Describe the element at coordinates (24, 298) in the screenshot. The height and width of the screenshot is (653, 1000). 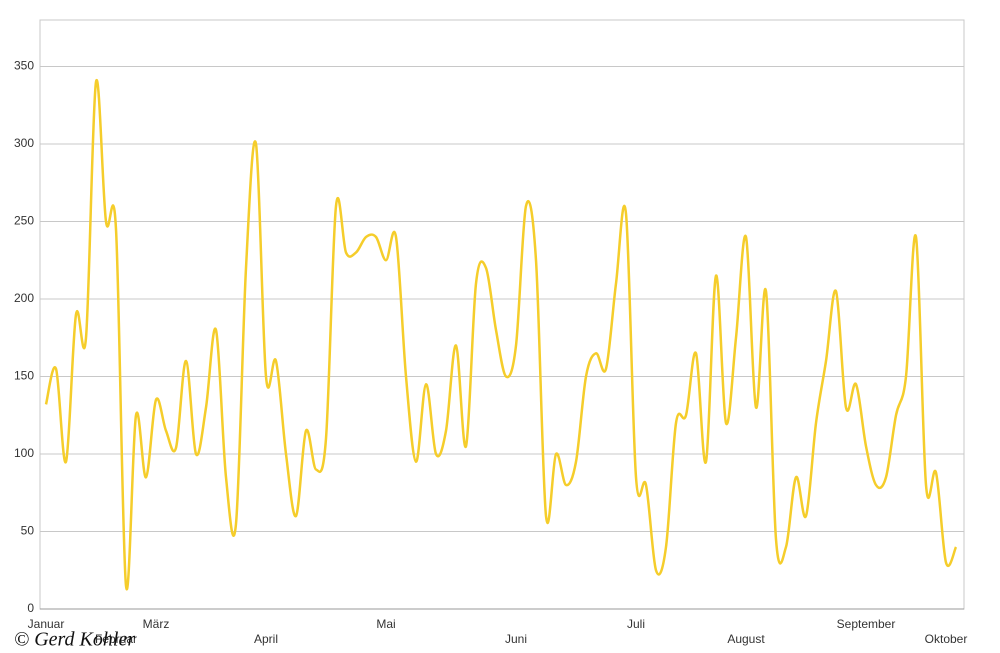
I see `y-tick-label: 200` at that location.